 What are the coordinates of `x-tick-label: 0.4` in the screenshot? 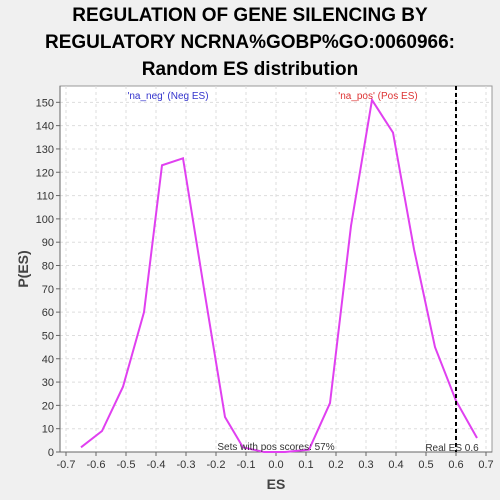 It's located at (395, 465).